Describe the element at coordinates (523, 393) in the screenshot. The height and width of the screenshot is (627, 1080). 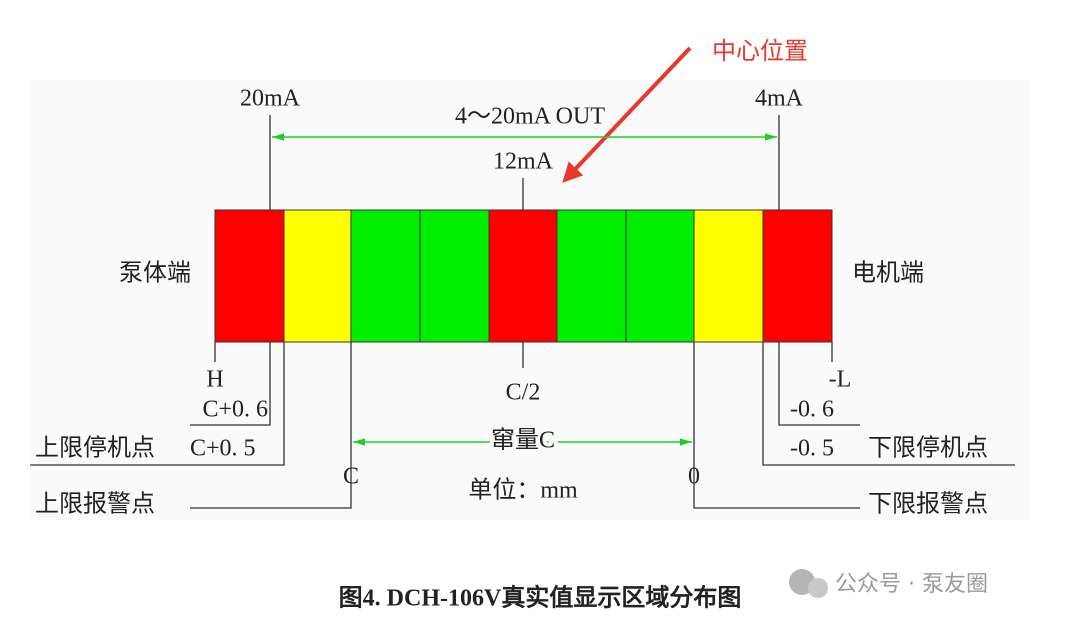
I see `mark-label: C/2` at that location.